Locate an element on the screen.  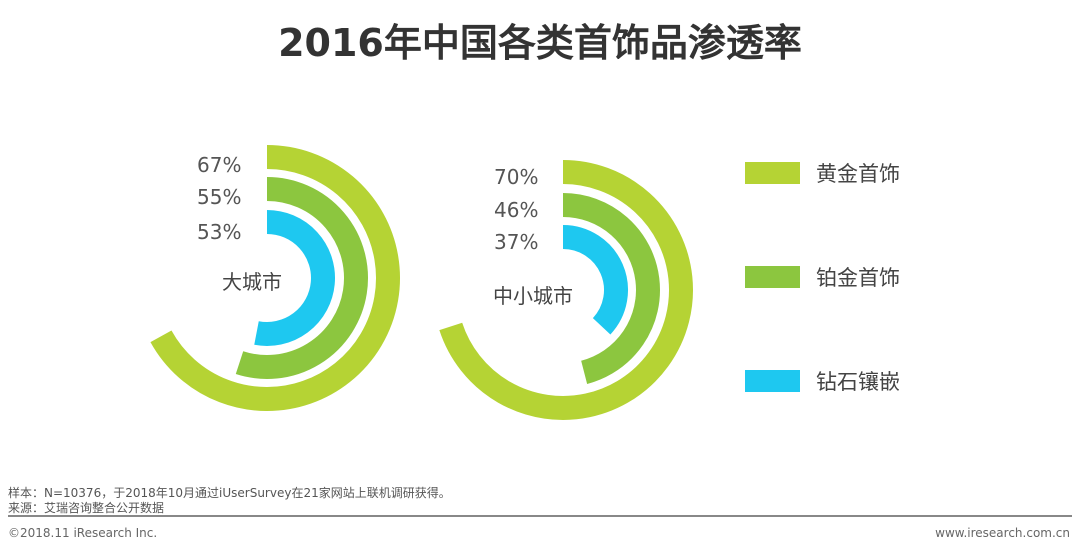
data-label: 67% is located at coordinates (219, 165).